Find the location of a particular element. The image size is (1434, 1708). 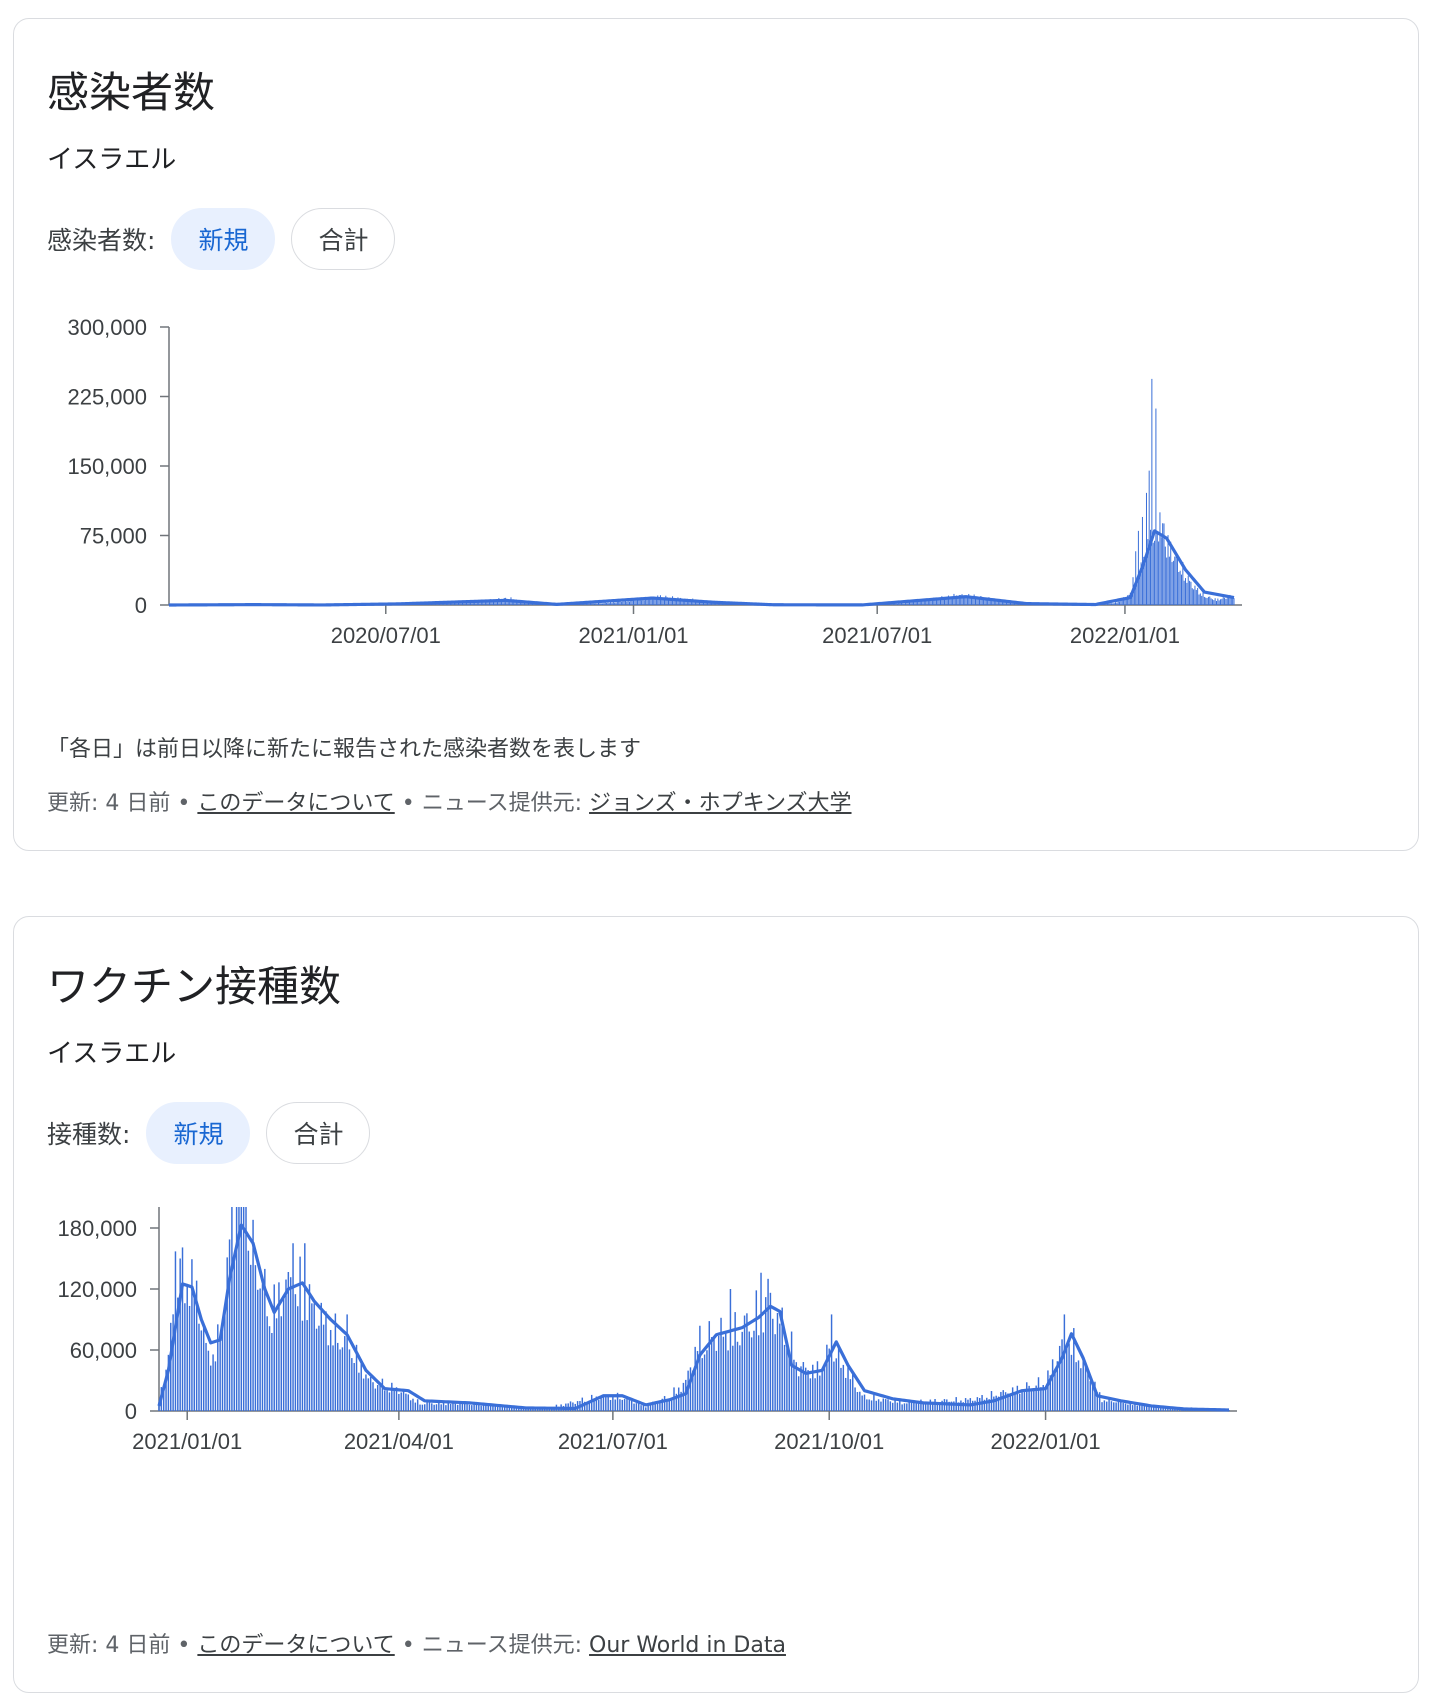

cases-about-link: このデータについて is located at coordinates (296, 803).